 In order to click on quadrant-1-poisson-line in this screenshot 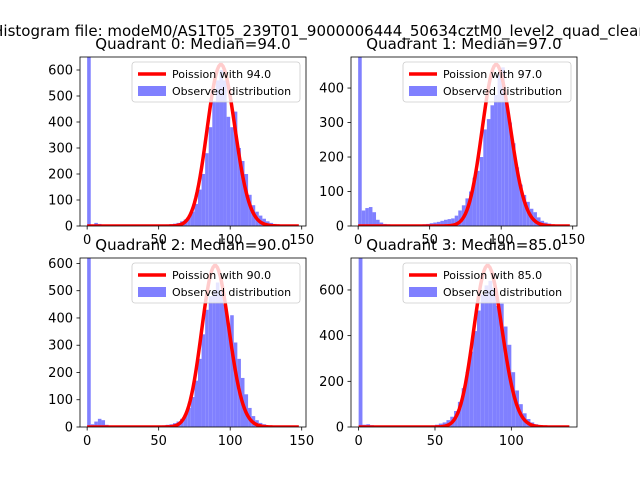, I will do `click(464, 144)`.